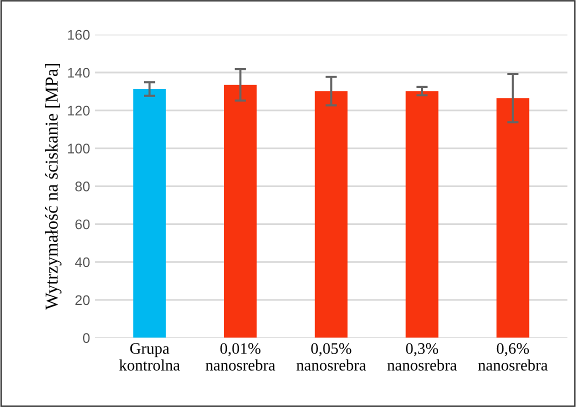 This screenshot has width=576, height=407. What do you see at coordinates (149, 357) in the screenshot?
I see `x-tick-label: Grupa kontrolna` at bounding box center [149, 357].